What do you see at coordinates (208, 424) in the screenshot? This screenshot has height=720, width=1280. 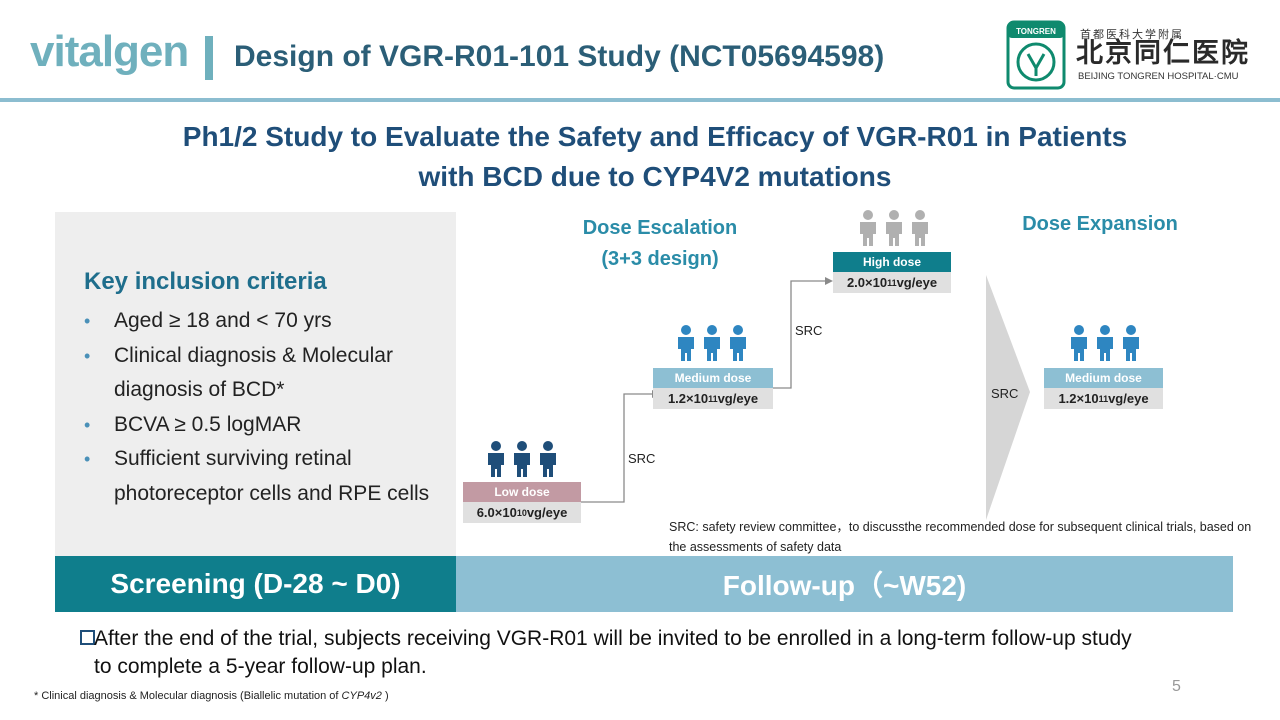 I see `criteria-text: BCVA ≥ 0.5 logMAR` at bounding box center [208, 424].